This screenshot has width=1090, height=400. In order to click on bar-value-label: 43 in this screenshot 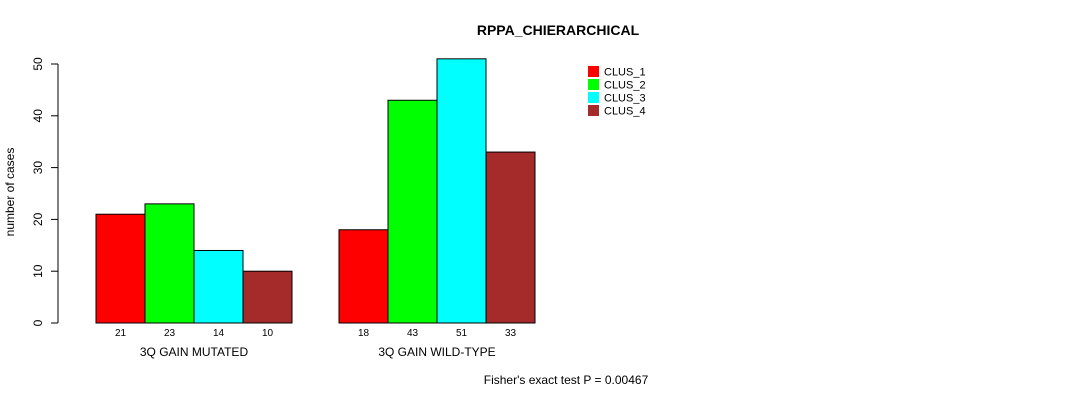, I will do `click(413, 333)`.